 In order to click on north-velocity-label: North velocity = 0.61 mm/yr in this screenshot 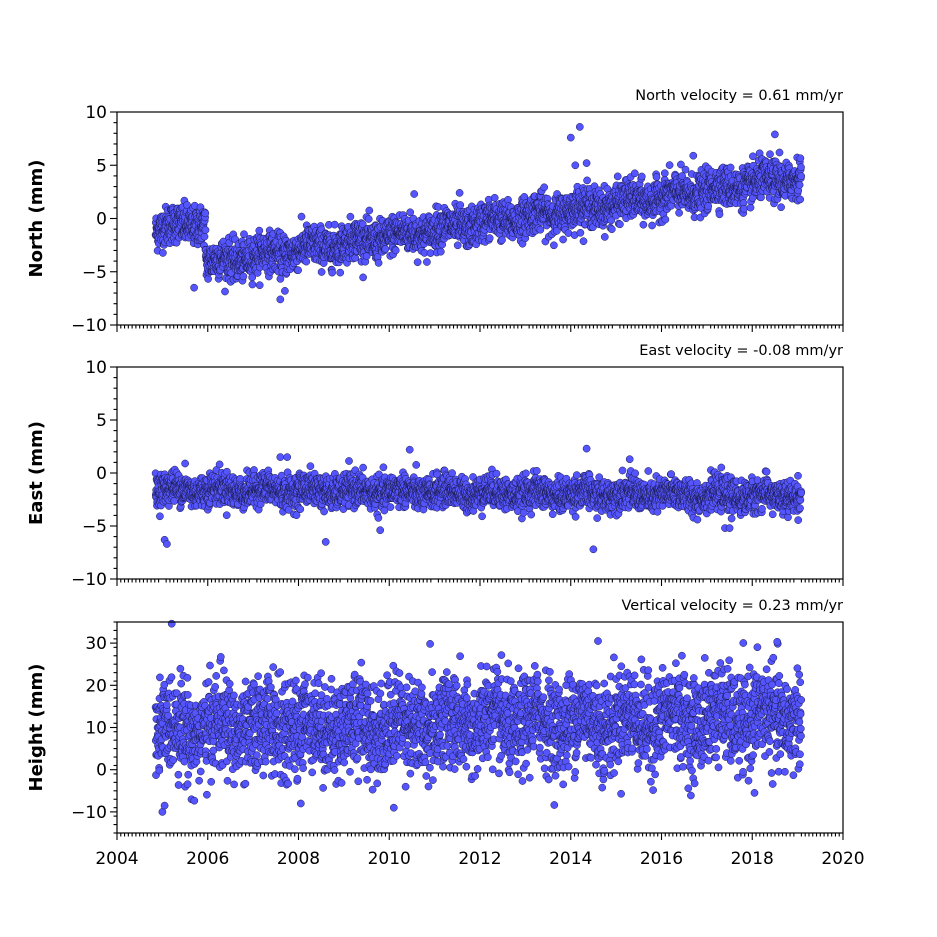, I will do `click(739, 96)`.